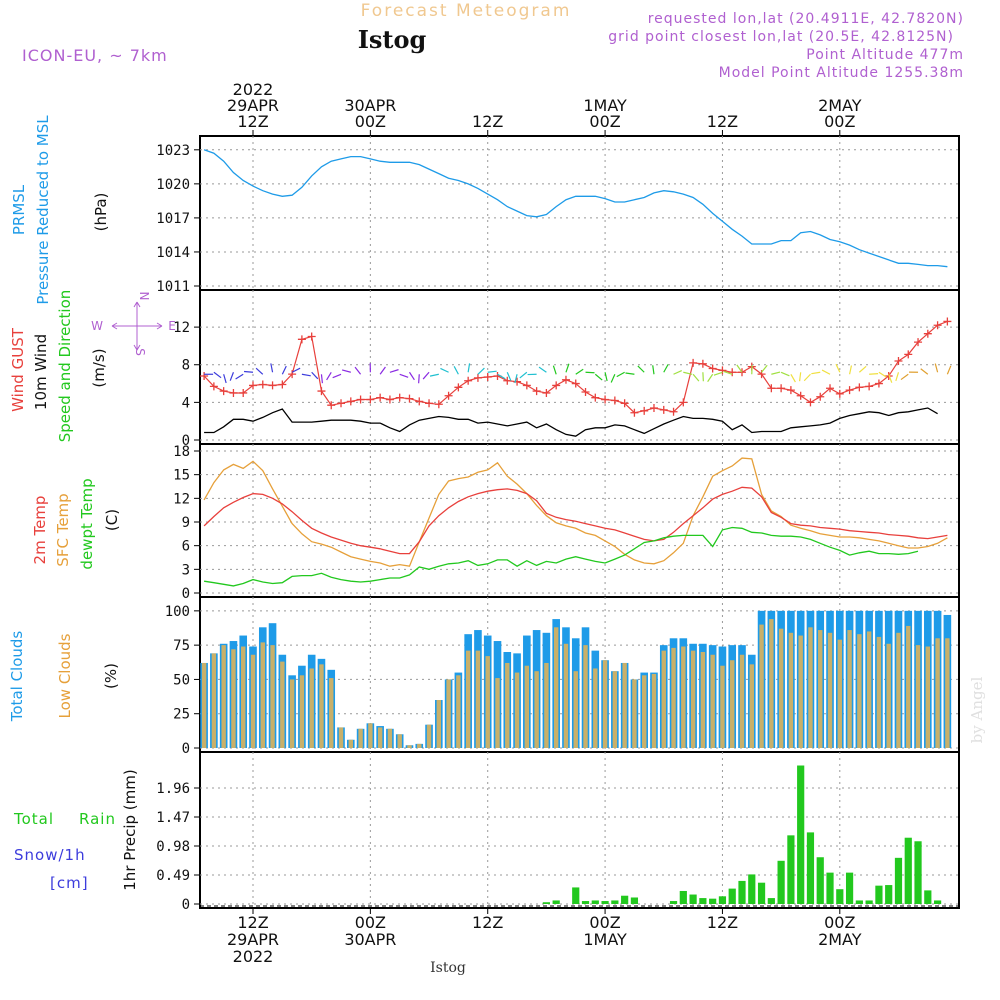 This screenshot has width=1000, height=1000. What do you see at coordinates (977, 709) in the screenshot?
I see `watermark: by Angel` at bounding box center [977, 709].